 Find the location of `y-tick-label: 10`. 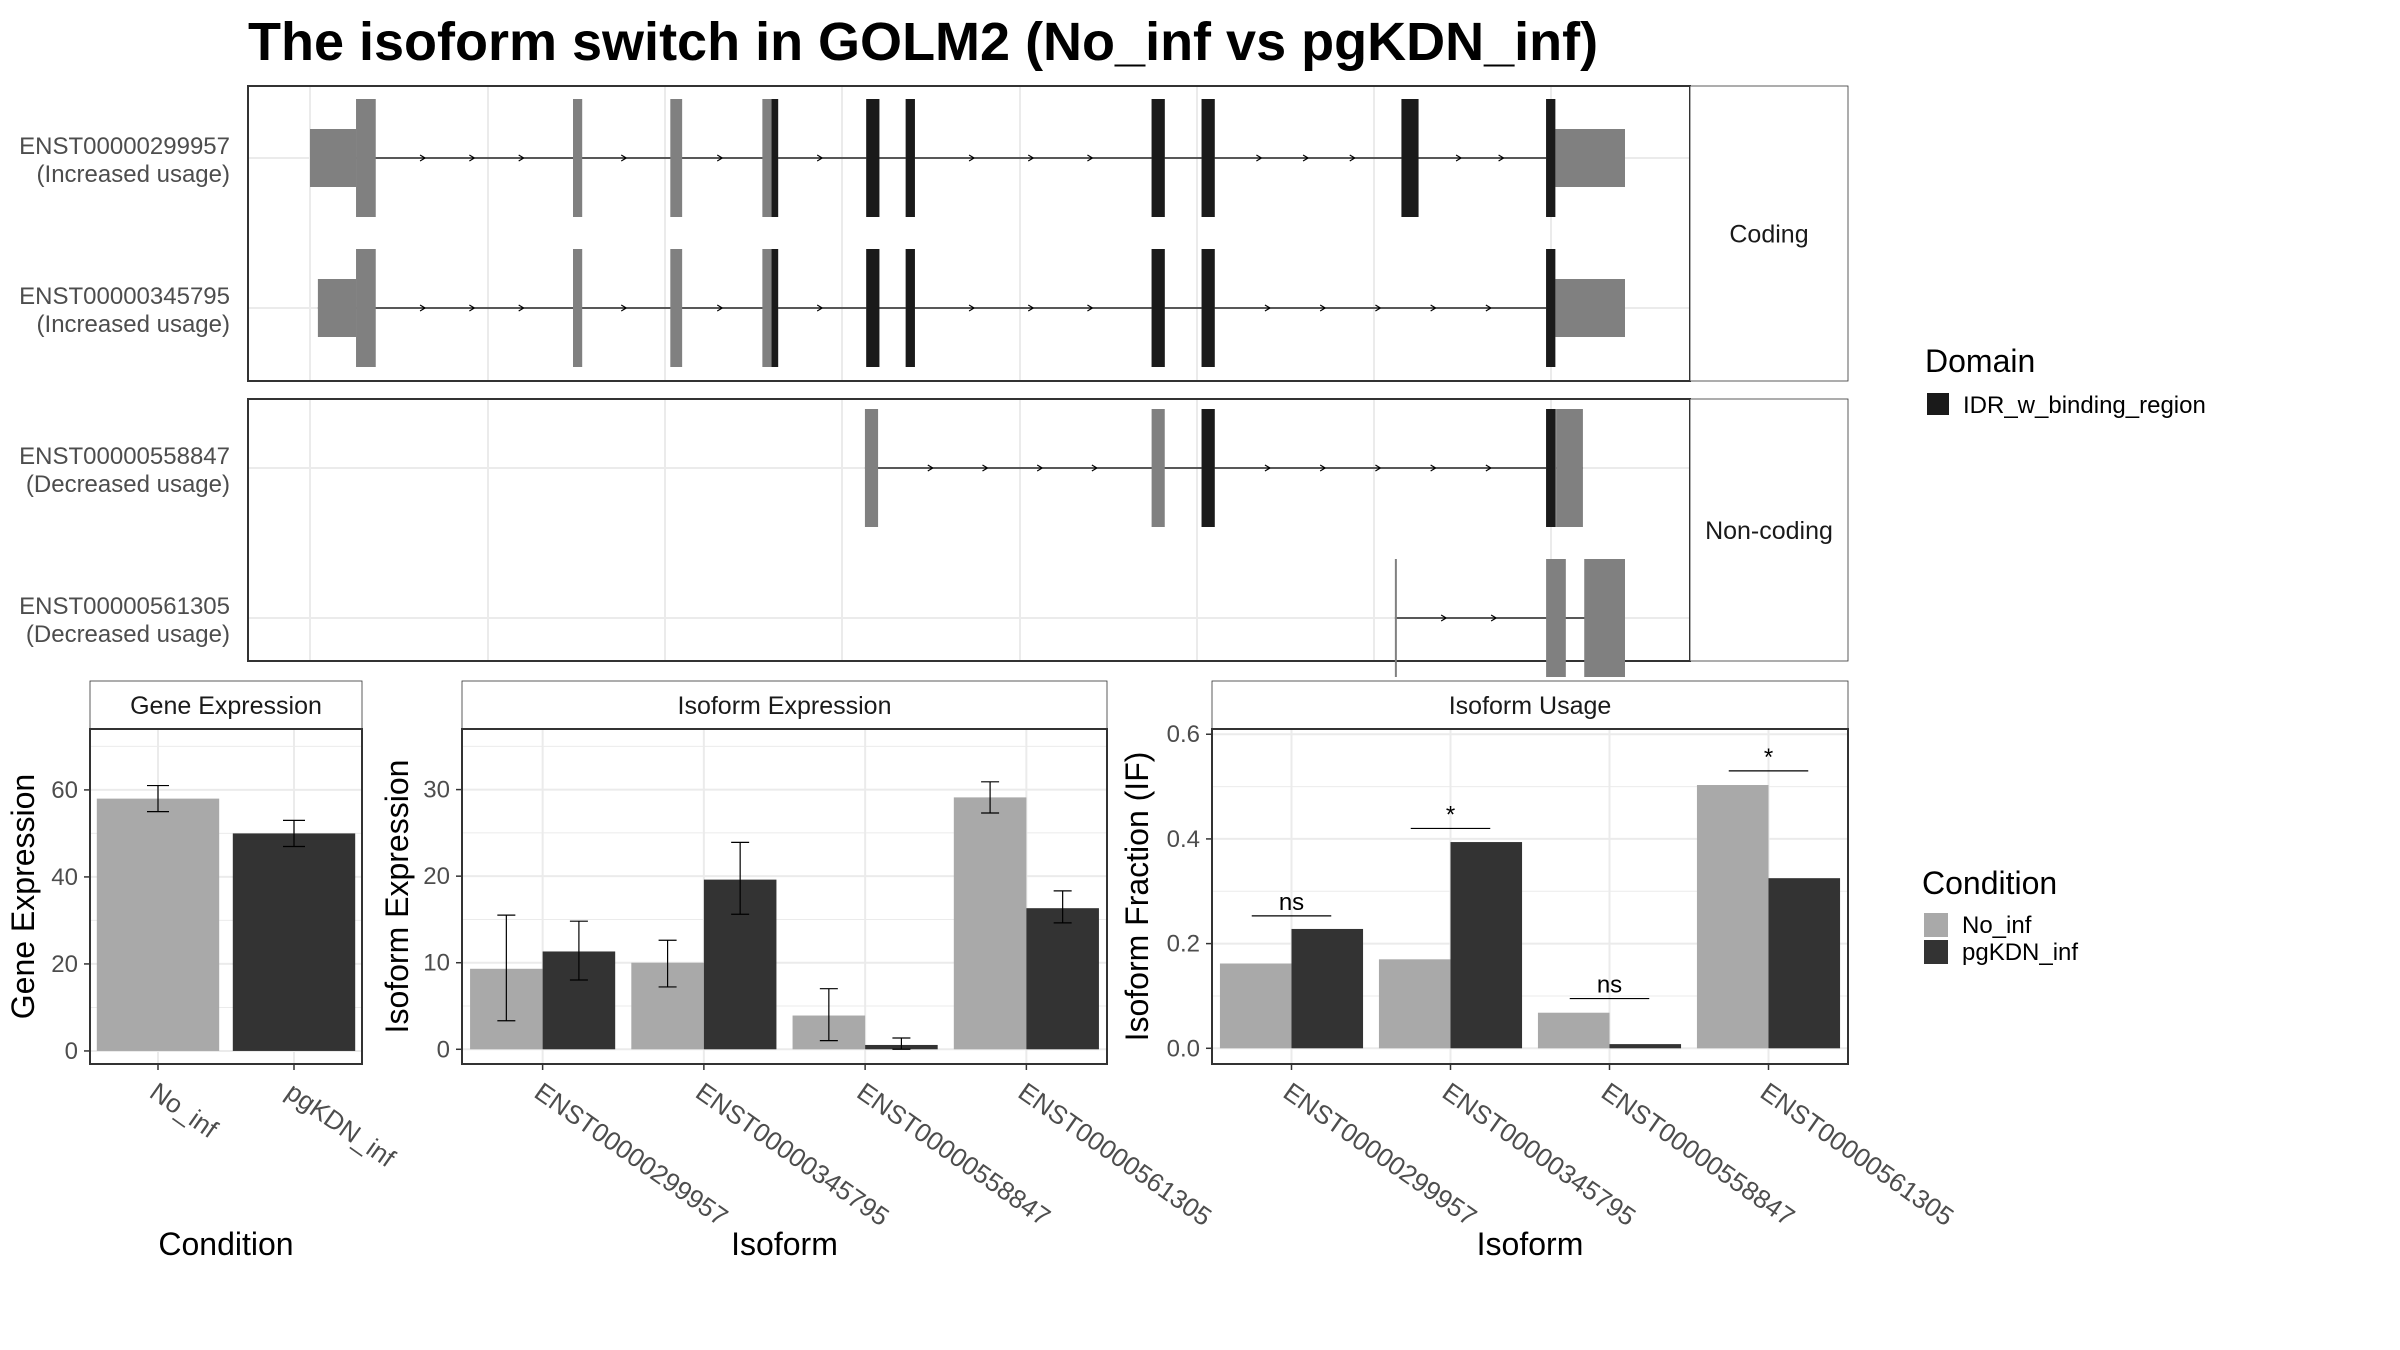

y-tick-label: 10 is located at coordinates (436, 963).